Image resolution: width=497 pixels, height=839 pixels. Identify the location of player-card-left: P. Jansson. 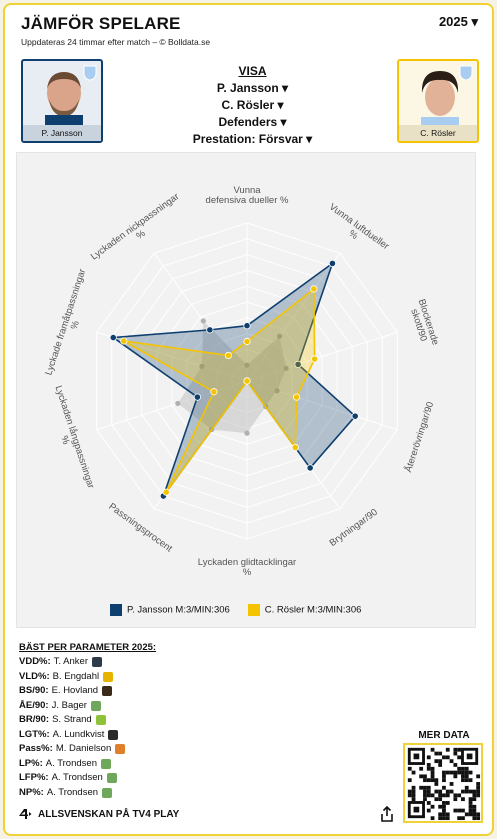
(62, 101).